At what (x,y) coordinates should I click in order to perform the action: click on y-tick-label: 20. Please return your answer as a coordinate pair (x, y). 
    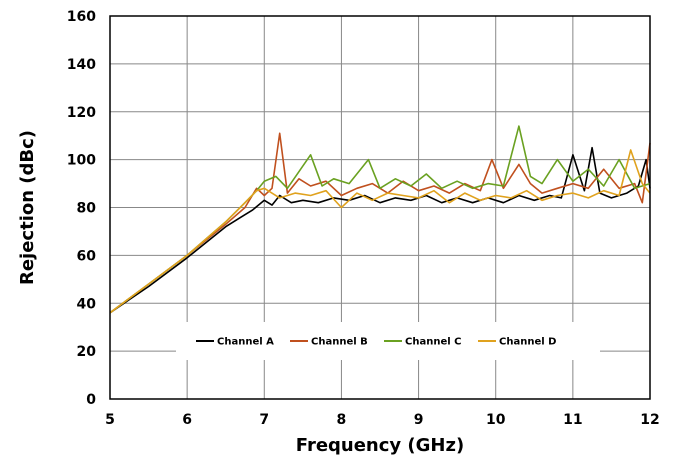
    Looking at the image, I should click on (87, 352).